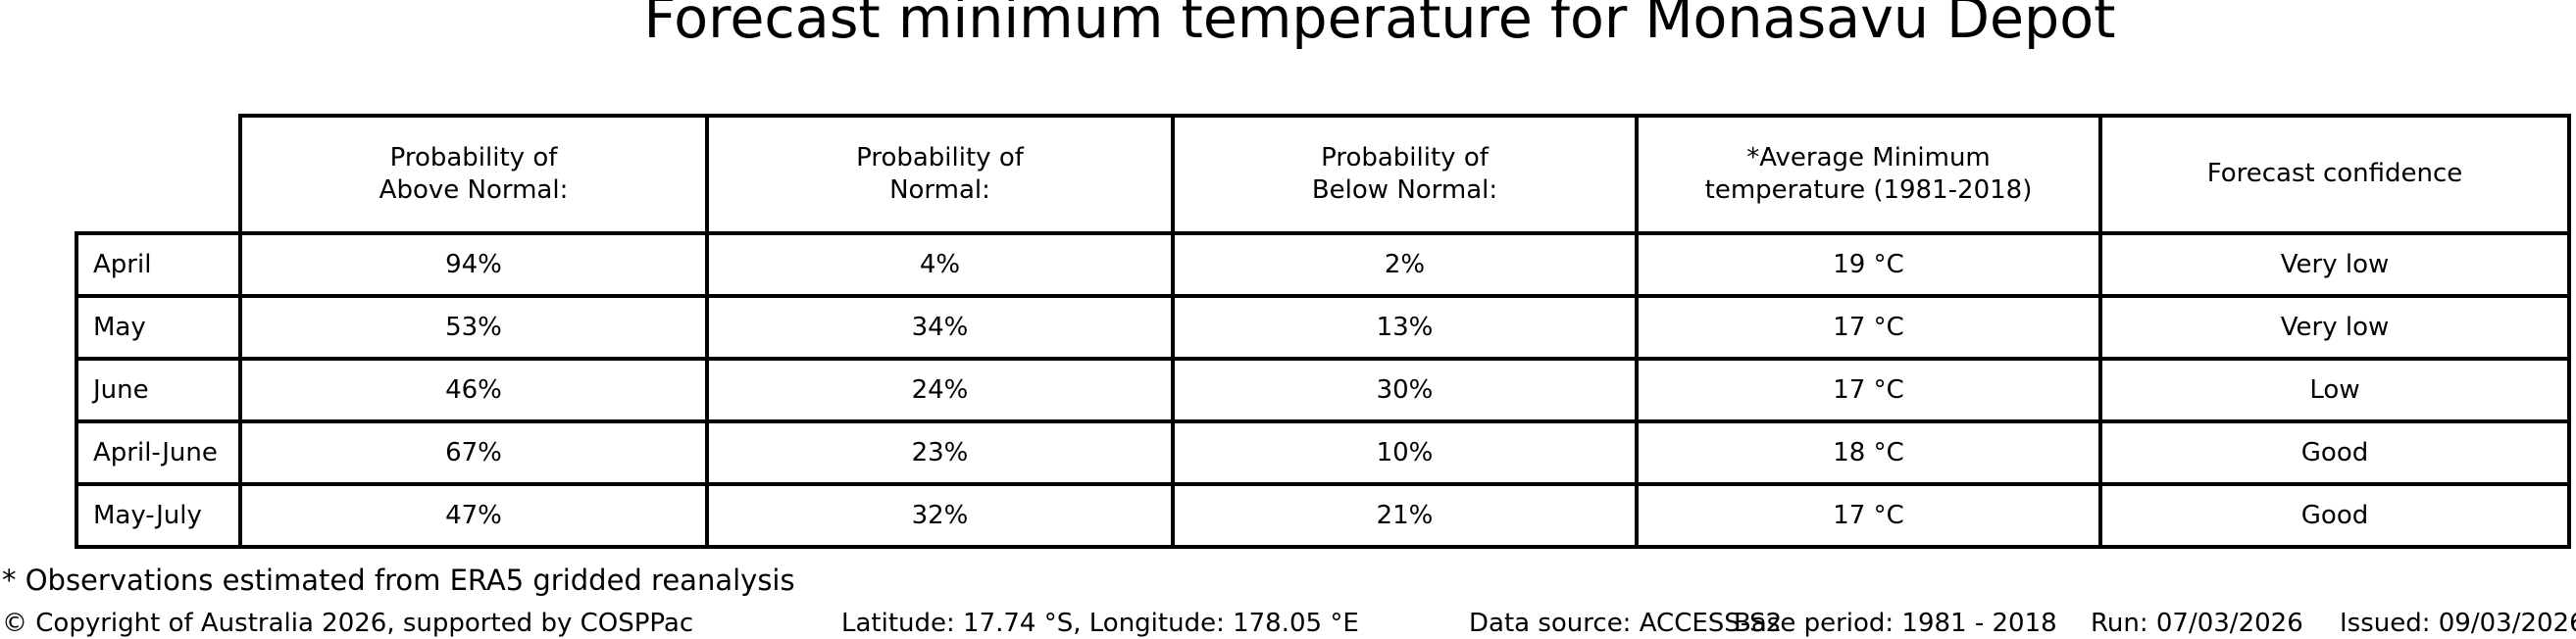 The height and width of the screenshot is (639, 2576). Describe the element at coordinates (1895, 624) in the screenshot. I see `base-period-text: Base period: 1981 - 2018` at that location.